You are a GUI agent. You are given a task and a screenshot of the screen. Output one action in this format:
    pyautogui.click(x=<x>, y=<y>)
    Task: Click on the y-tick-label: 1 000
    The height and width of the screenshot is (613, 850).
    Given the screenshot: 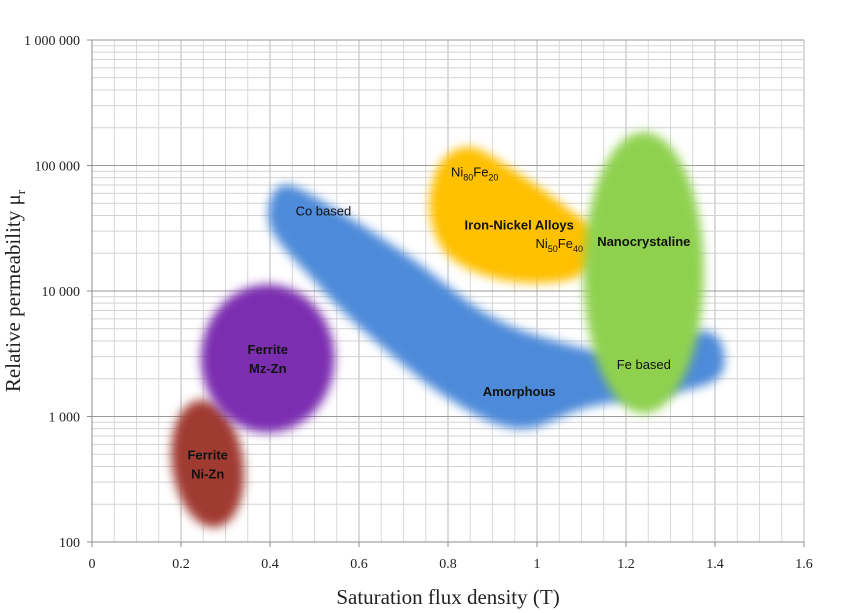 What is the action you would take?
    pyautogui.click(x=65, y=418)
    